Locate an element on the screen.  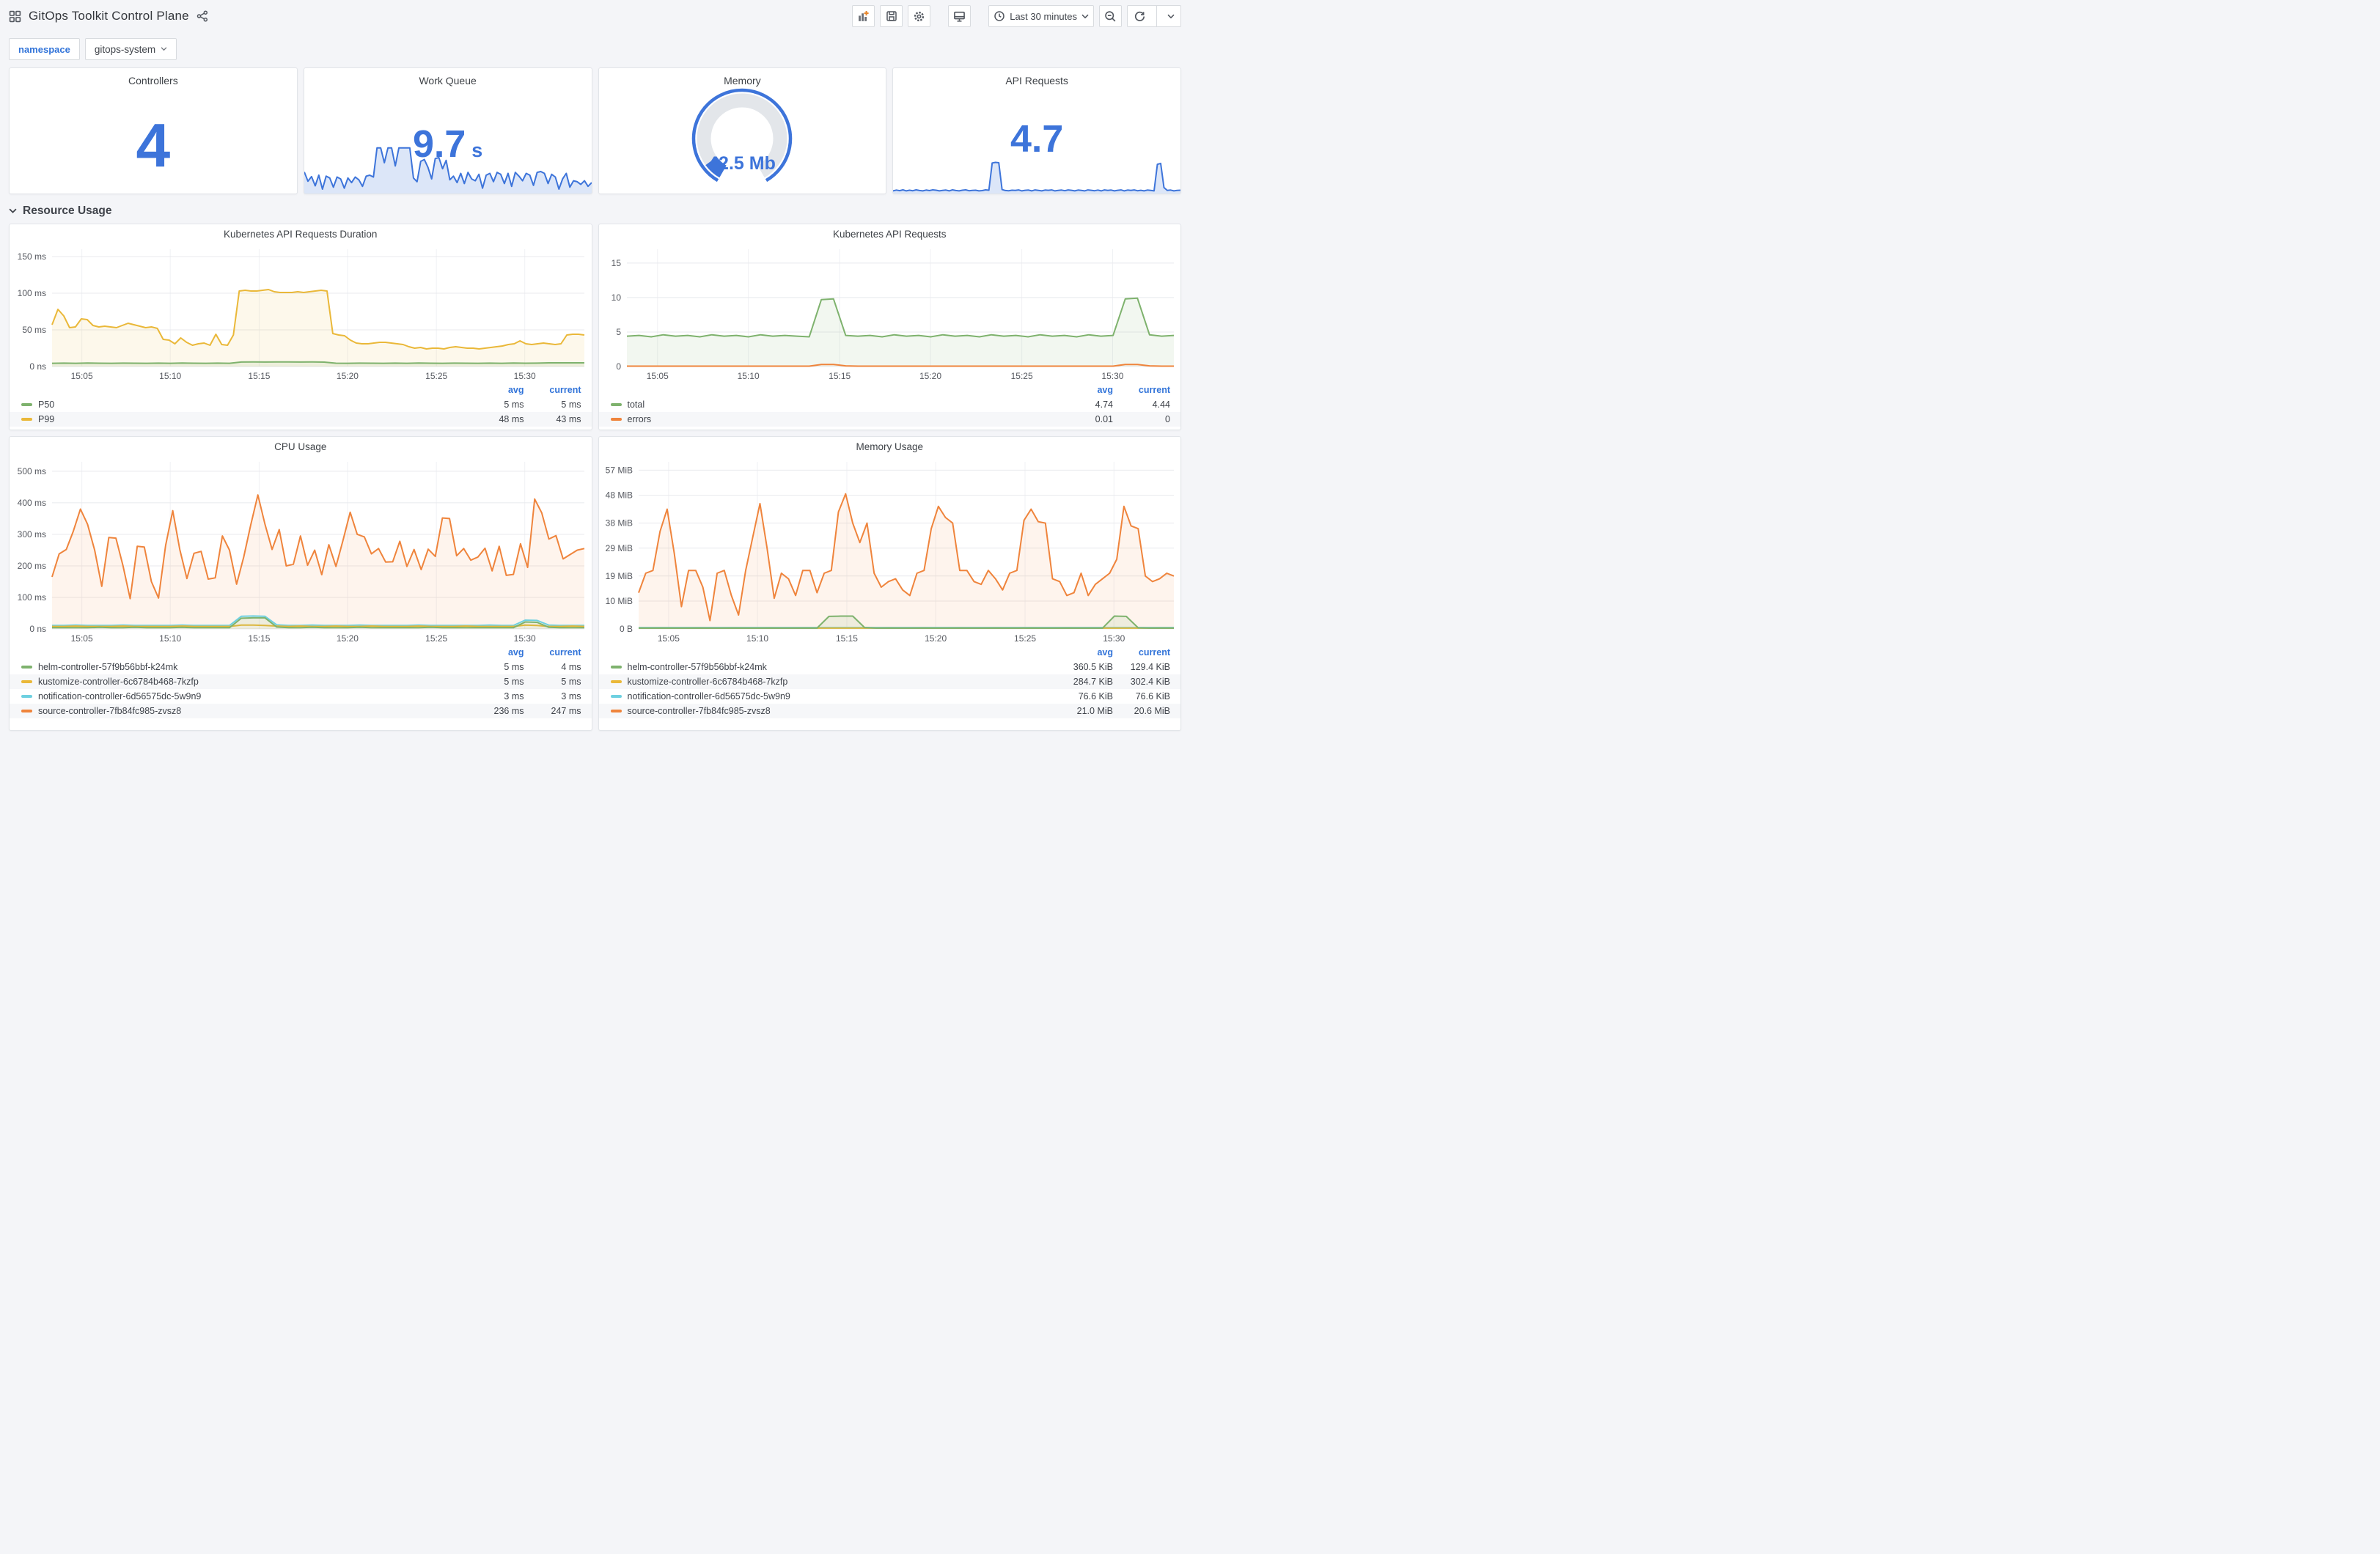
time-range-picker: Last 30 minutes is located at coordinates (1041, 16).